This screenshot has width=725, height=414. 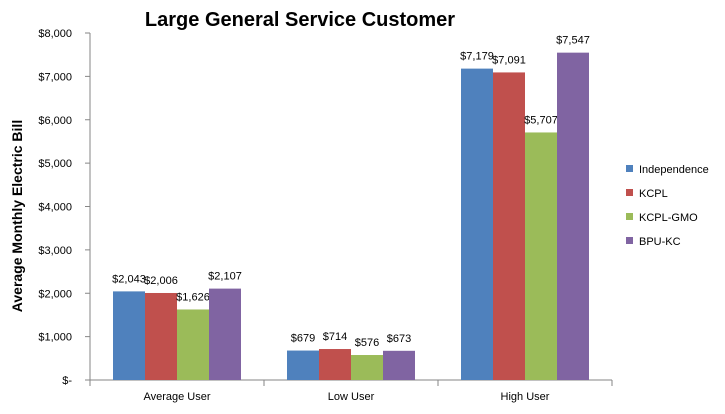 What do you see at coordinates (55, 34) in the screenshot?
I see `y-tick-label: $8,000` at bounding box center [55, 34].